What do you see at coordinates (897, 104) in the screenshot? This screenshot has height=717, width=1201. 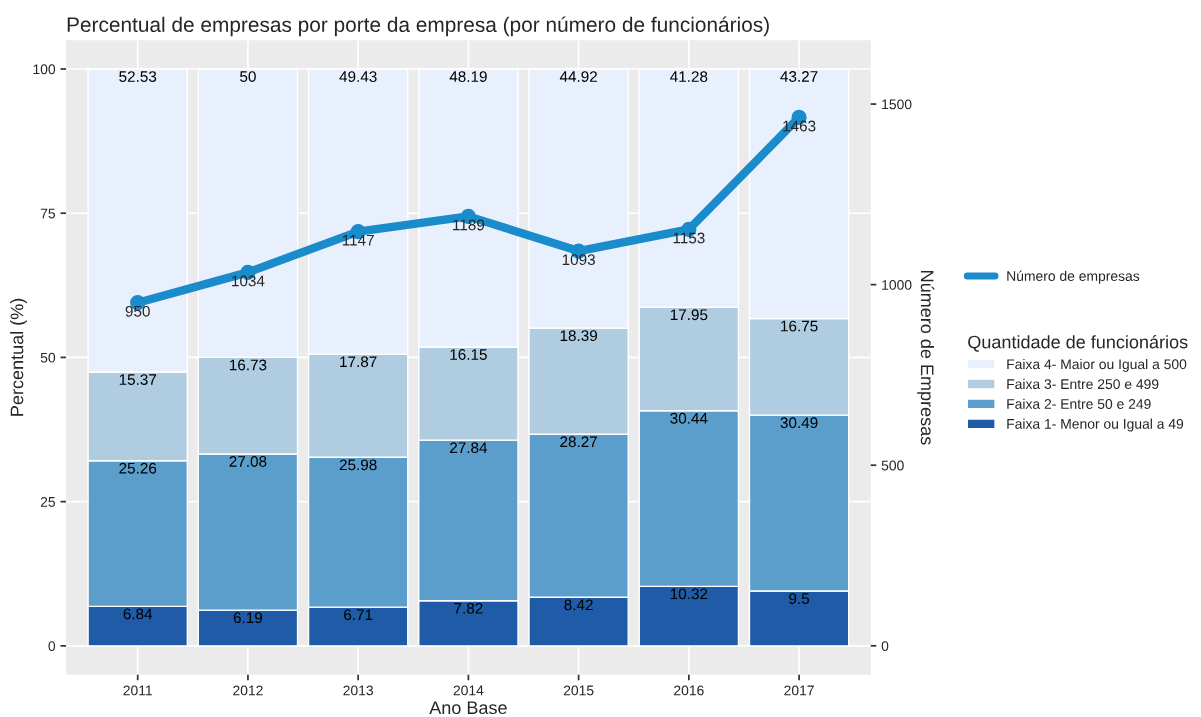 I see `y2-tick-label: 1500` at bounding box center [897, 104].